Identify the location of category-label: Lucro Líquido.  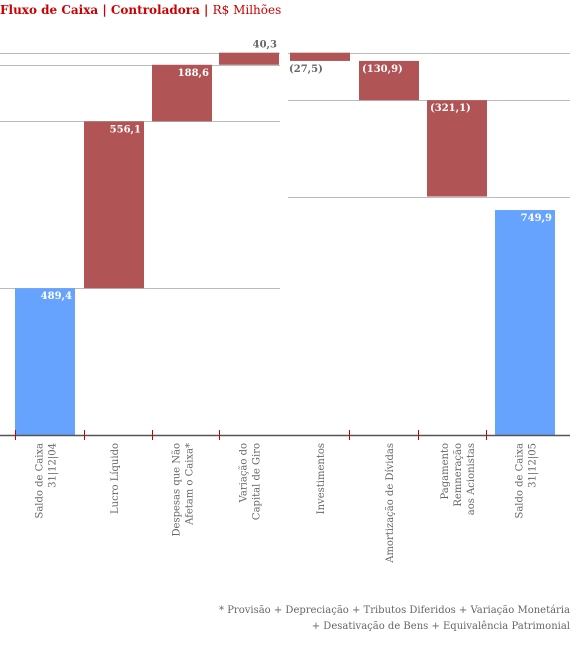
(115, 478).